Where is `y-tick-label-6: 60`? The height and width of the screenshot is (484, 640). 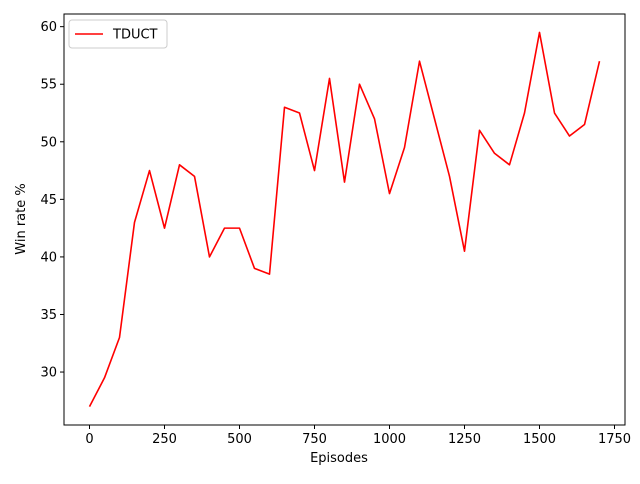
y-tick-label-6: 60 is located at coordinates (48, 27).